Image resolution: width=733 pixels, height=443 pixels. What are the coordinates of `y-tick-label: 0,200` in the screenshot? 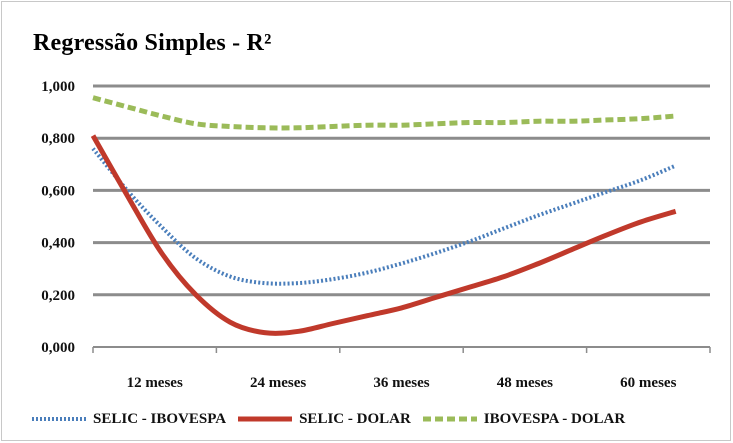 It's located at (58, 296).